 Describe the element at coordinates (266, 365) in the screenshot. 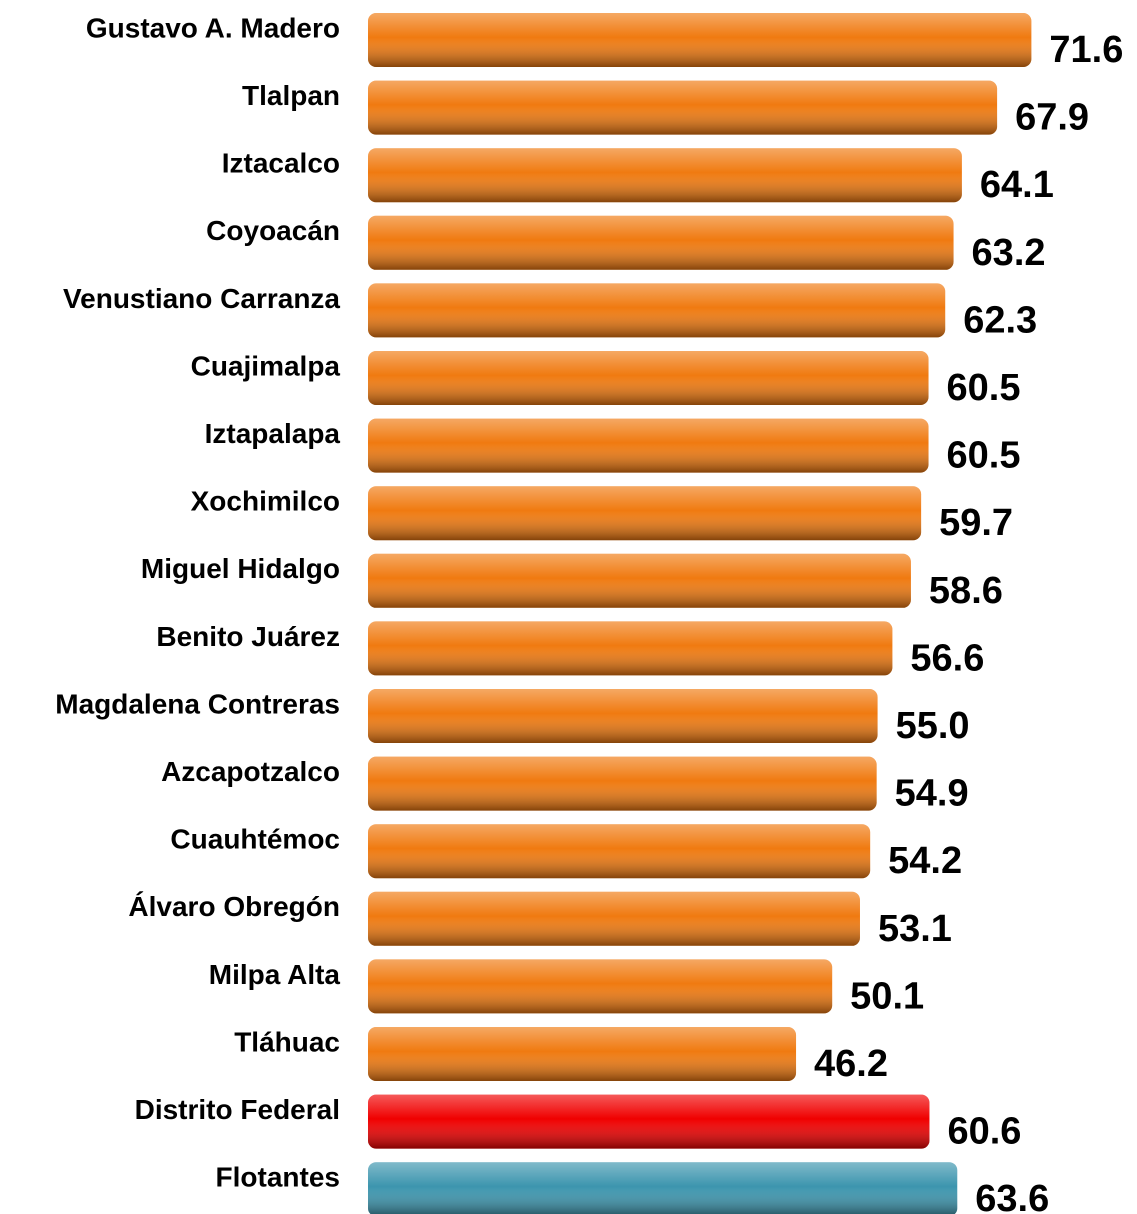

I see `category-label: Cuajimalpa` at that location.